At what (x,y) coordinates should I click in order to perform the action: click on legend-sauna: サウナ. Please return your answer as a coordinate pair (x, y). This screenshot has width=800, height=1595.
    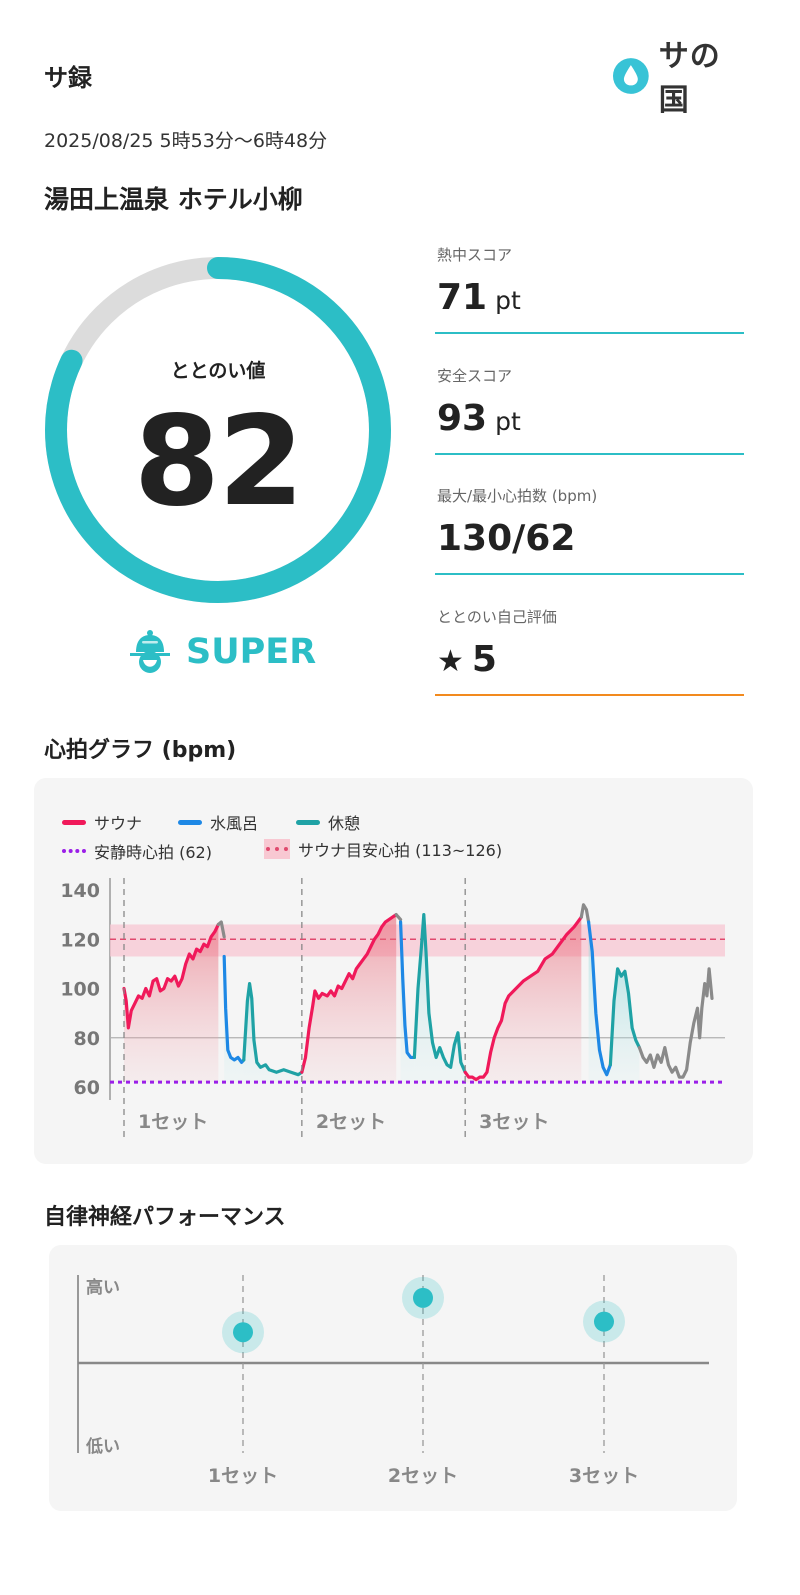
    Looking at the image, I should click on (102, 822).